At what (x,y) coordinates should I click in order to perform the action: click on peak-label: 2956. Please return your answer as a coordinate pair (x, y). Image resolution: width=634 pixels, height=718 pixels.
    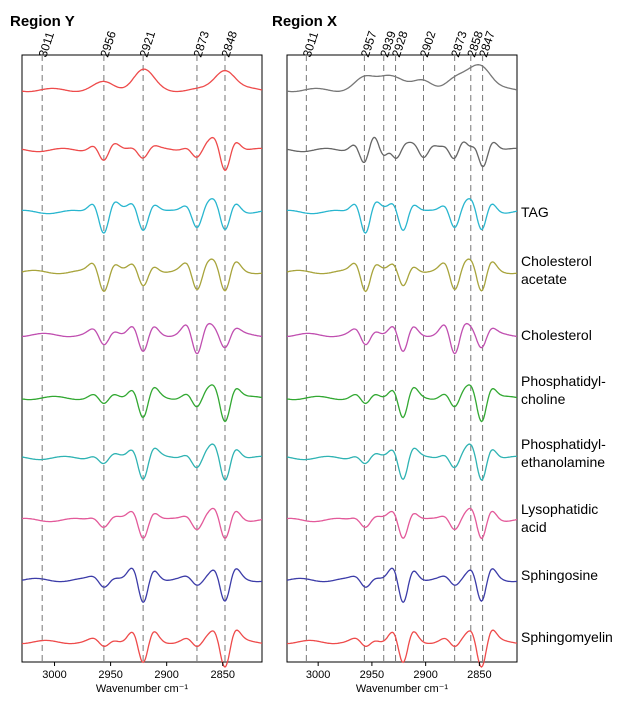
    Looking at the image, I should click on (108, 44).